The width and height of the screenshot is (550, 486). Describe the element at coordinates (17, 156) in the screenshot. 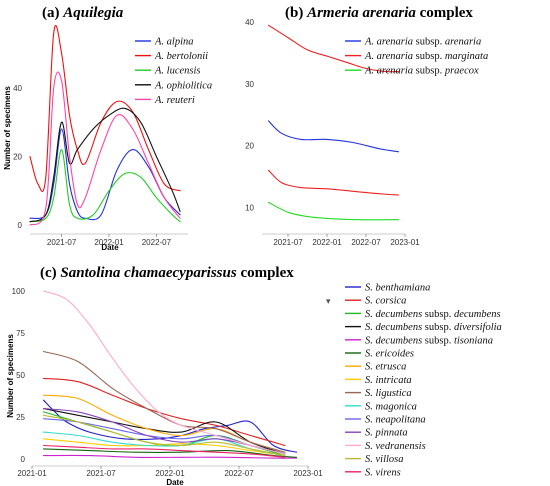

I see `panel-a-ytick-label: 20` at that location.